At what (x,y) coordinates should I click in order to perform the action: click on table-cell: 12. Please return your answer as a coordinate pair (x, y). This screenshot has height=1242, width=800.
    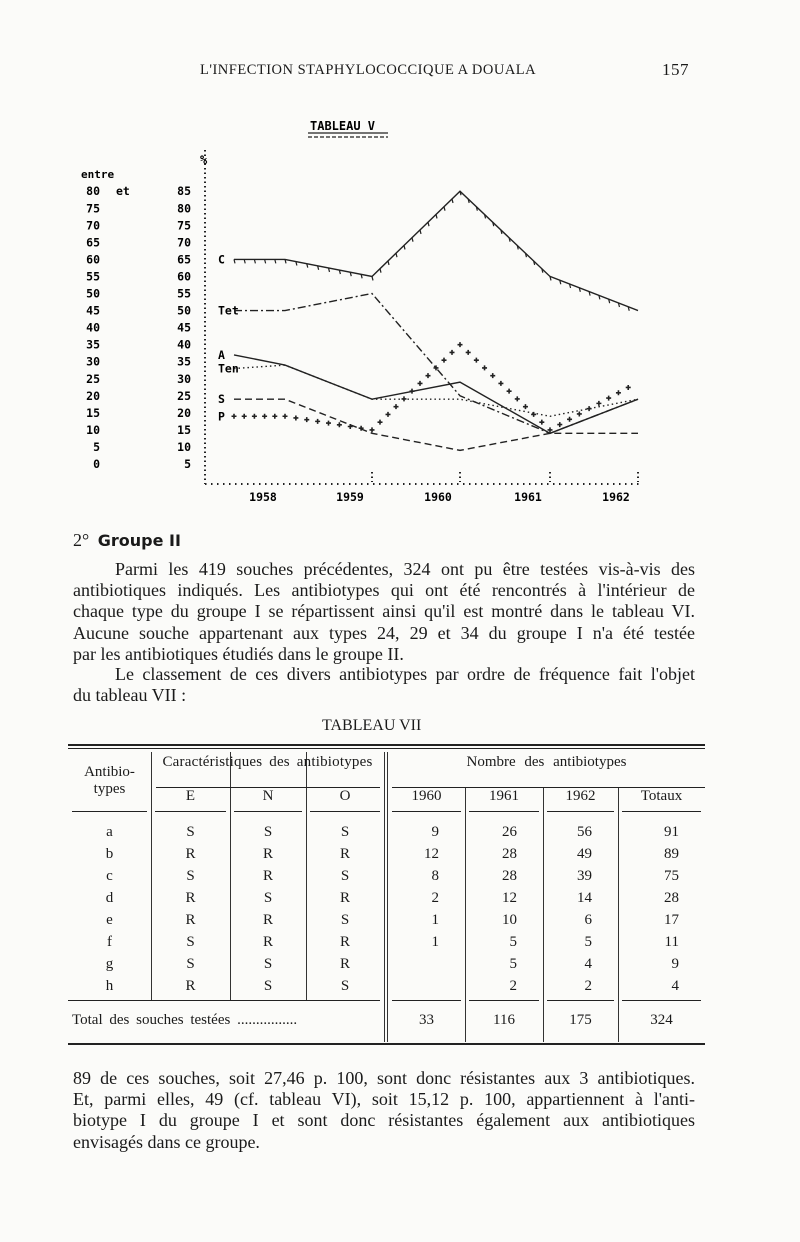
    Looking at the image, I should click on (431, 854).